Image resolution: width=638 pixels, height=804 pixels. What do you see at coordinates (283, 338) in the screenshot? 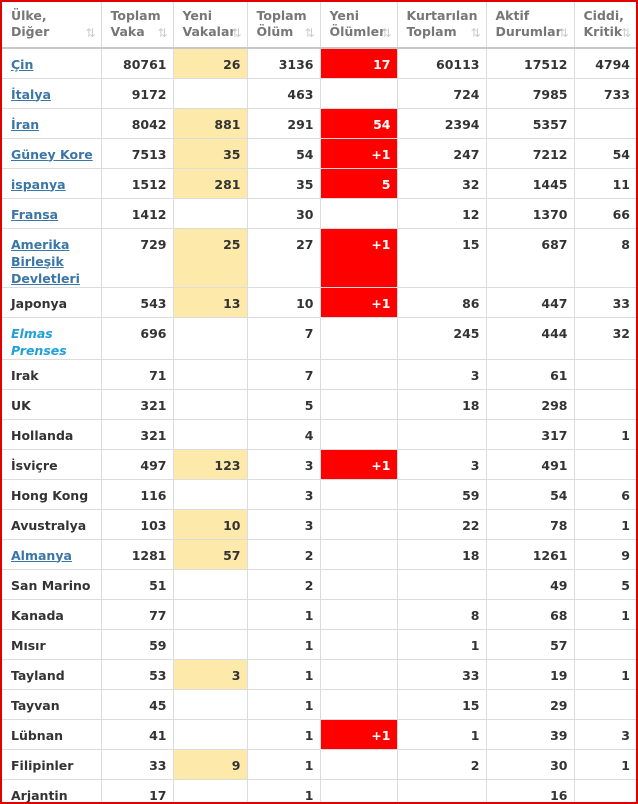
I see `value-cell: 7` at bounding box center [283, 338].